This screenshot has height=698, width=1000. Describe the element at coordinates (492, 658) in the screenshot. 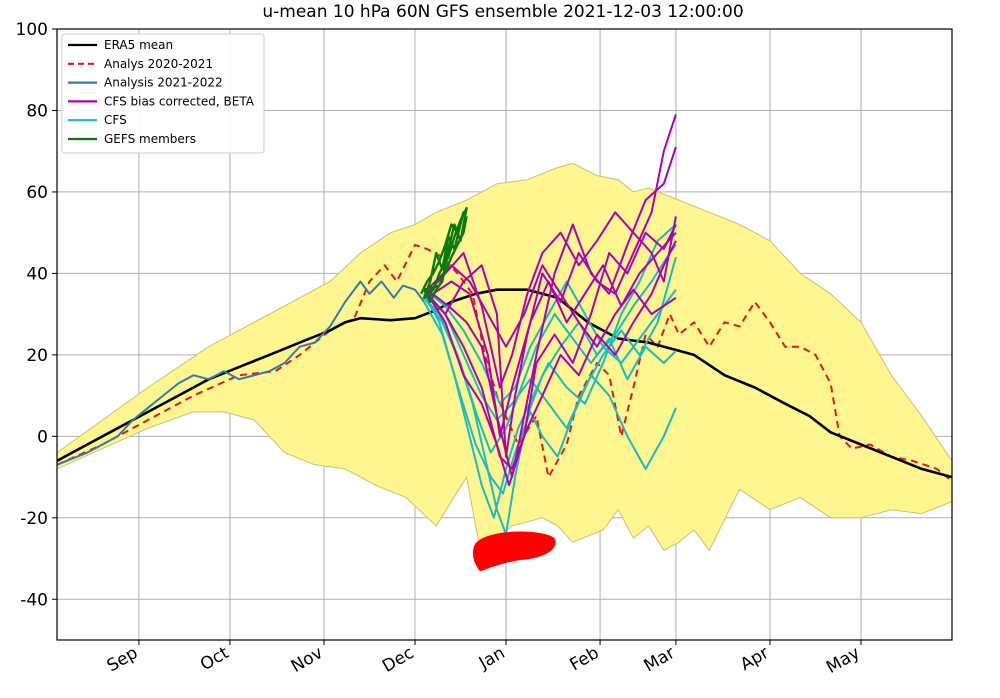

I see `x-tick-label: Jan` at that location.